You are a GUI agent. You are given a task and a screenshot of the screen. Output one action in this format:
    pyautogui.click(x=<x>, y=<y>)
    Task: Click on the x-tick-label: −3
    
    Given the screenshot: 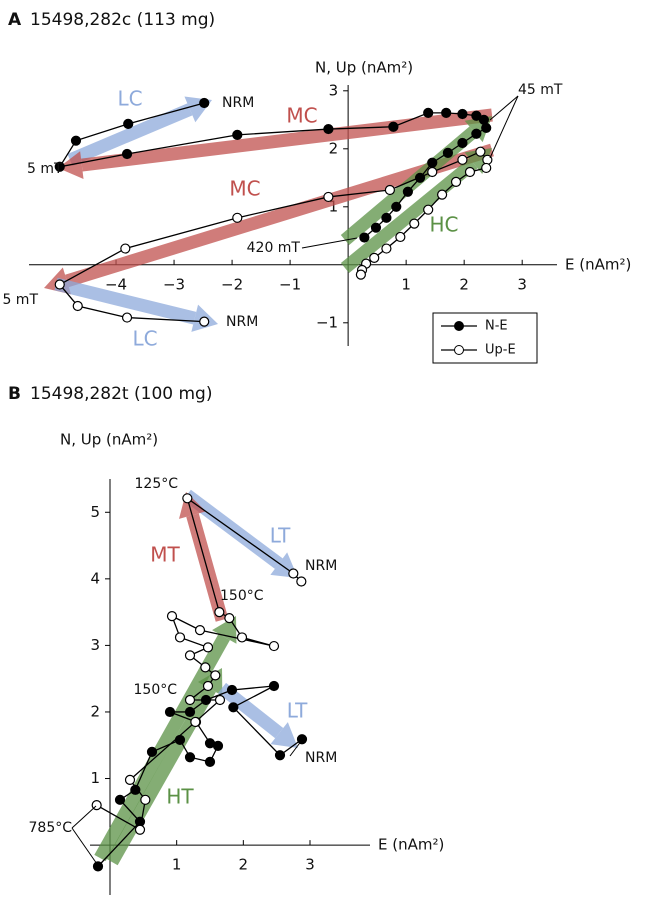 What is the action you would take?
    pyautogui.click(x=174, y=284)
    